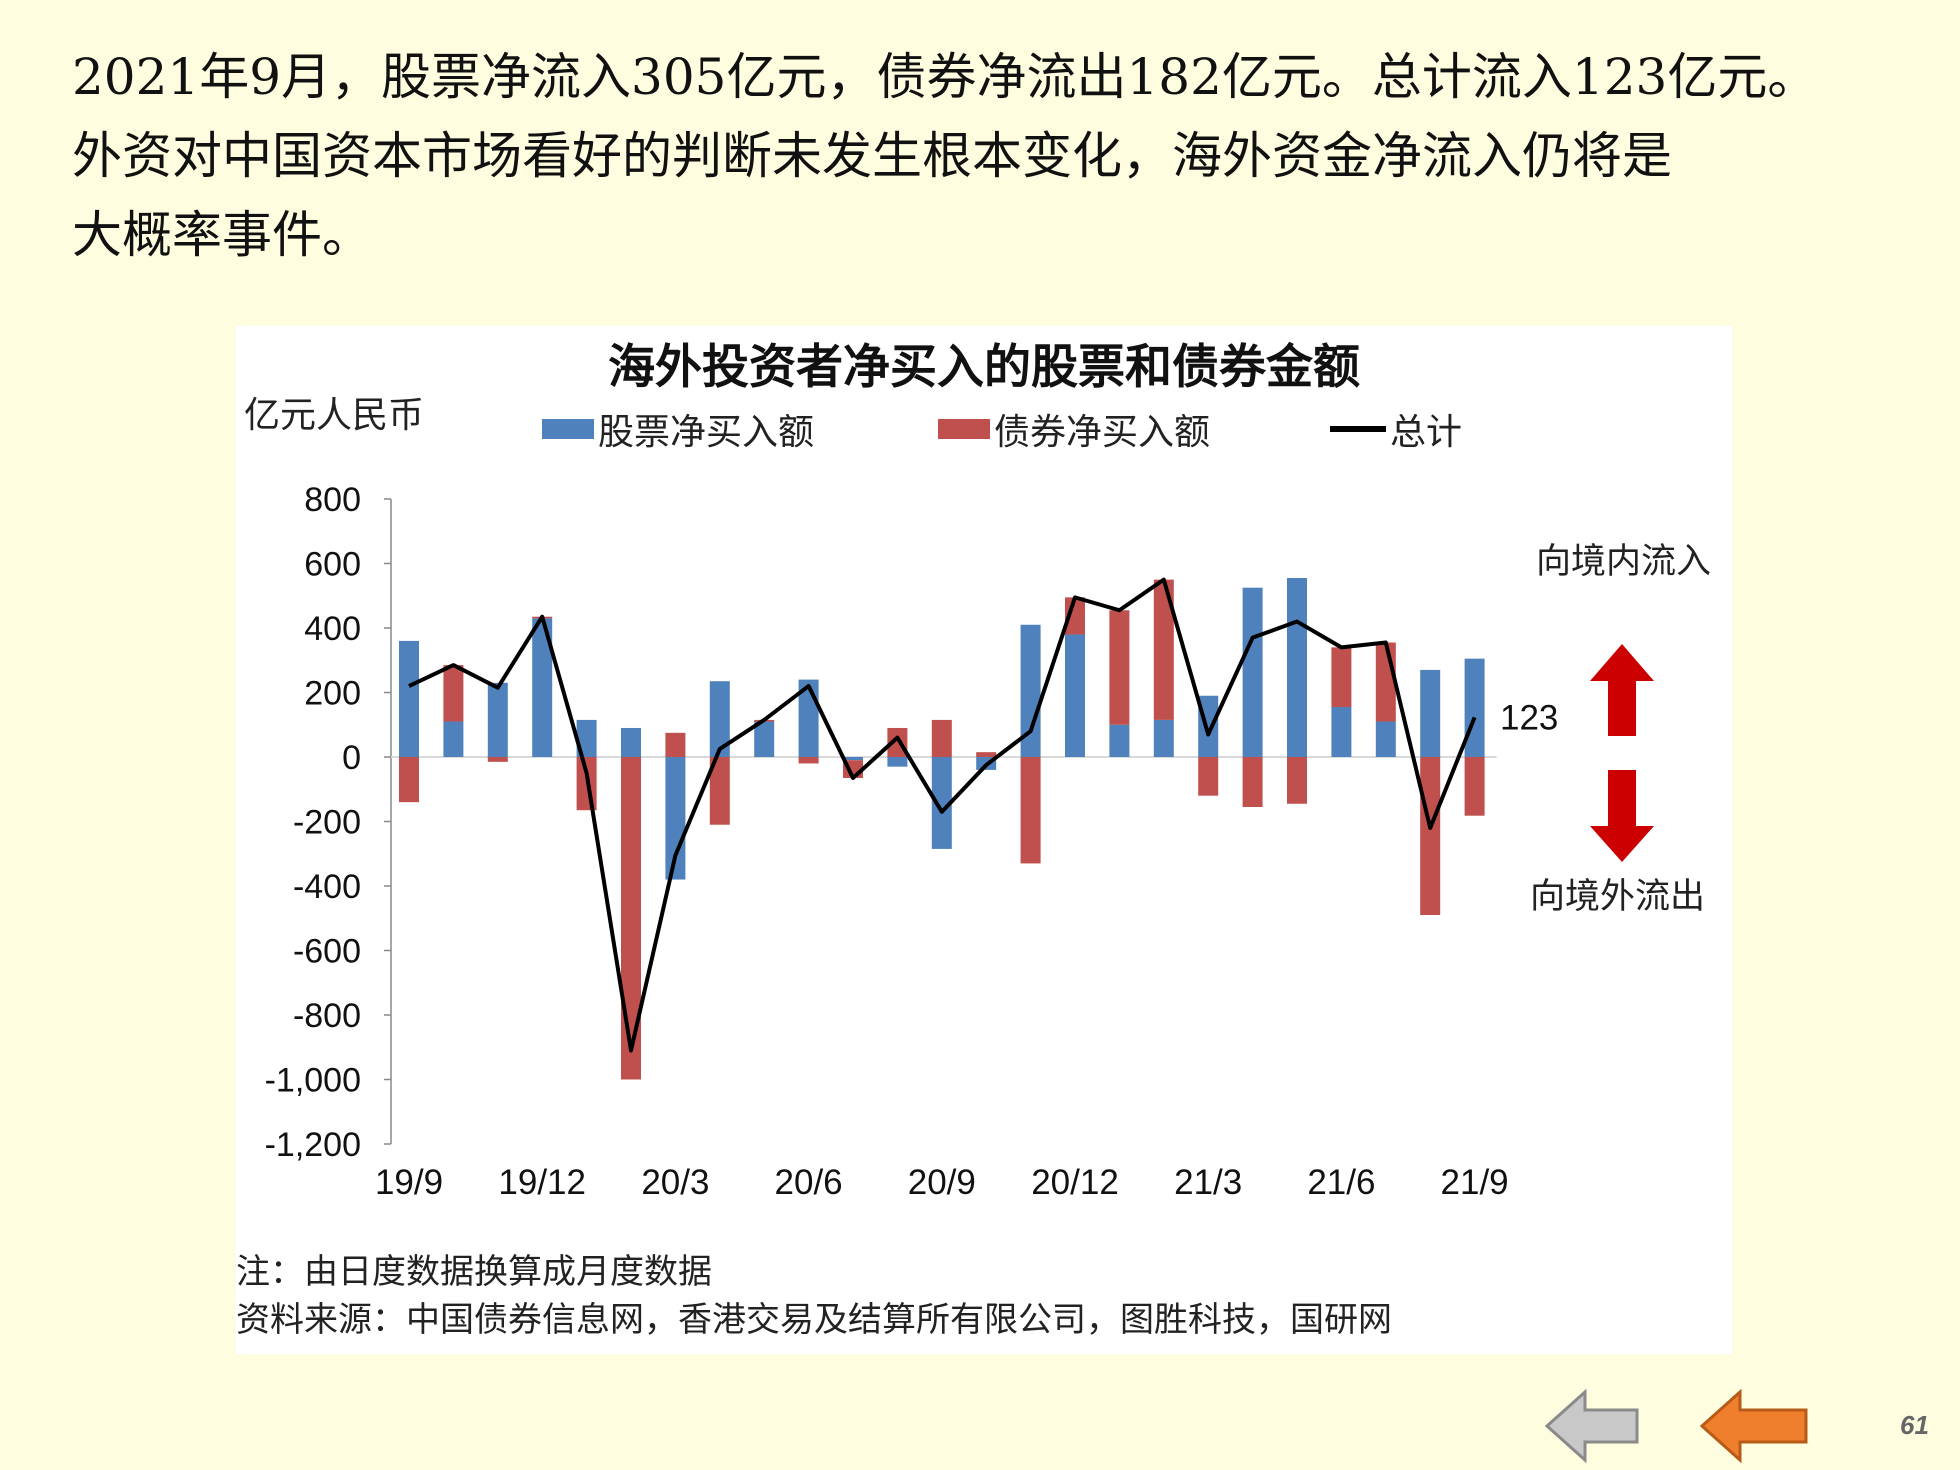 This screenshot has width=1960, height=1470. What do you see at coordinates (1617, 897) in the screenshot?
I see `outflow-label: 向境外流出` at bounding box center [1617, 897].